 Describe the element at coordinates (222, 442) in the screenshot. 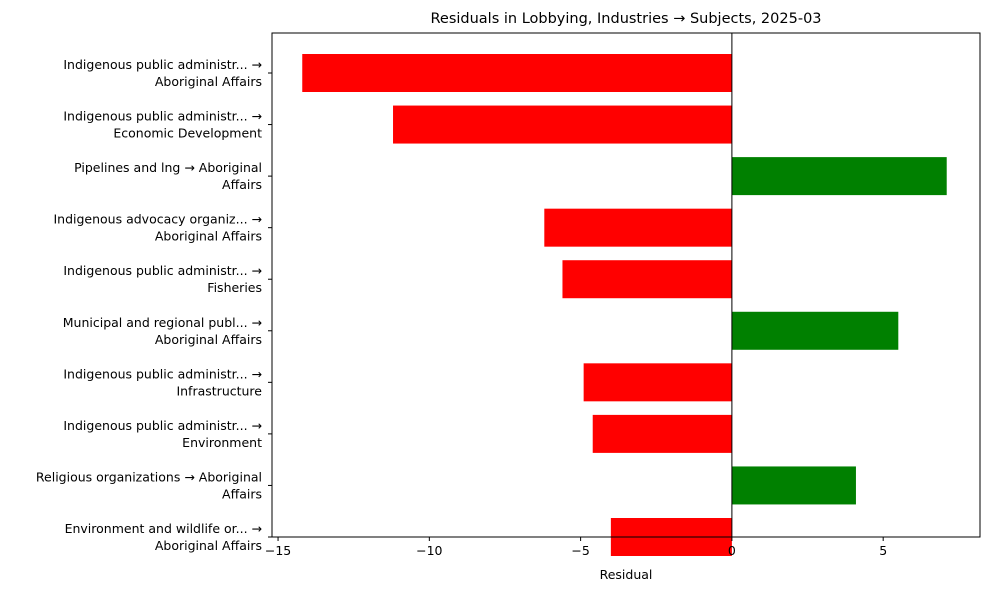

I see `y-tick-label: Environment` at that location.